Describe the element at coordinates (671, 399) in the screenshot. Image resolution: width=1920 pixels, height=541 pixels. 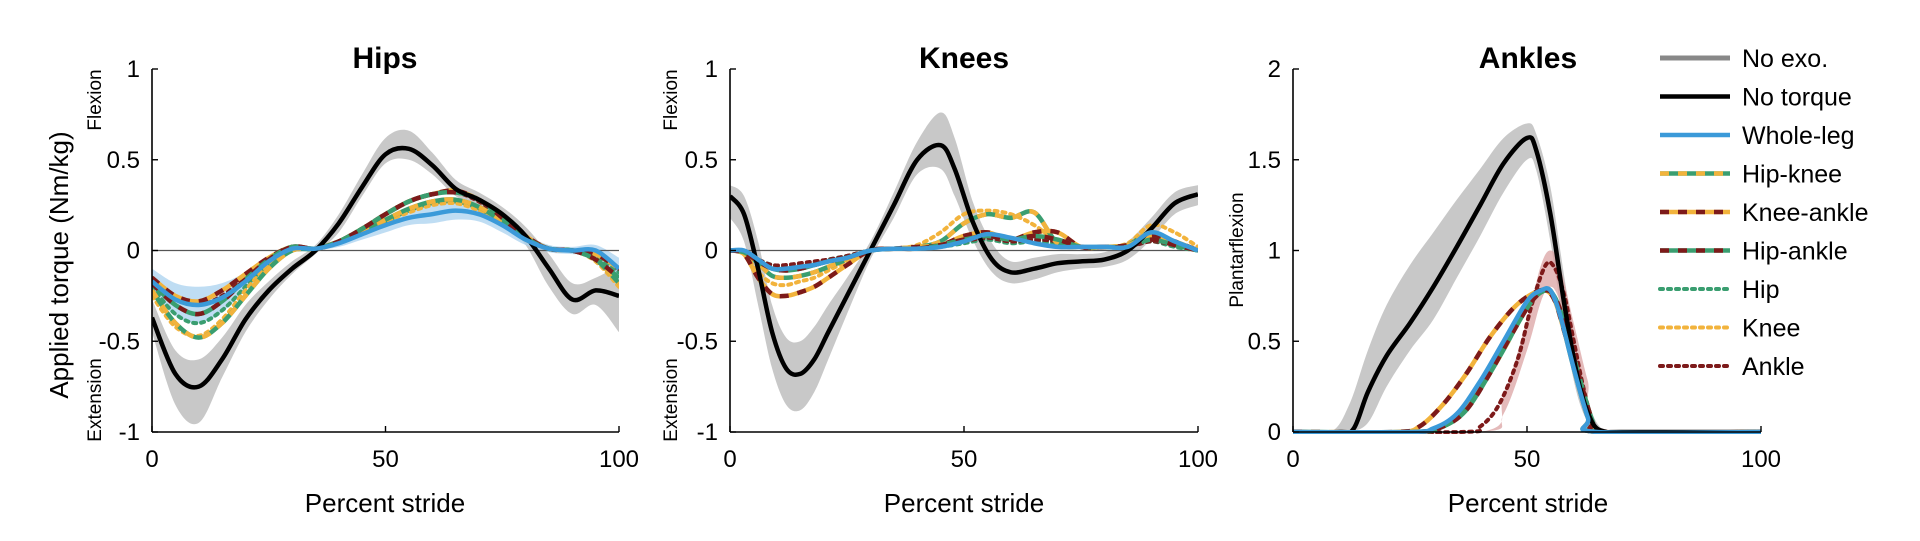
I see `knees-extension-label: Extension` at that location.